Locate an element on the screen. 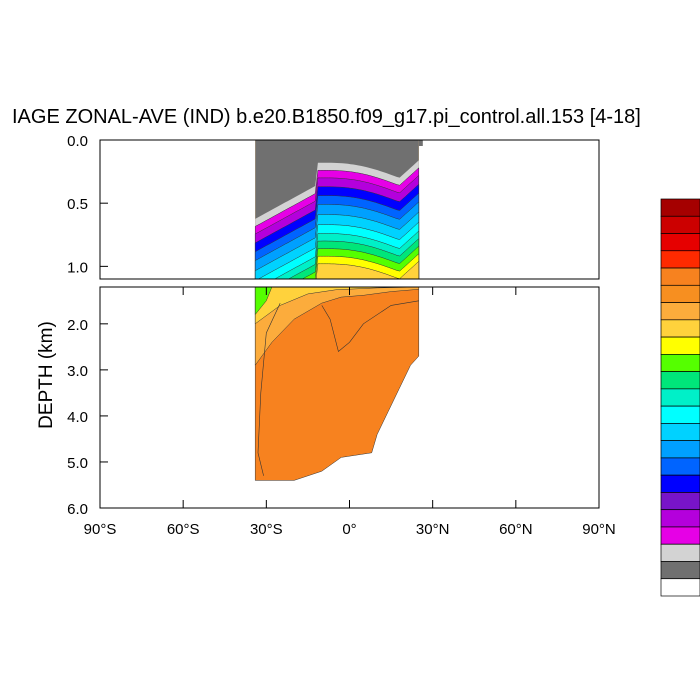  lower-panel-contours is located at coordinates (337, 384).